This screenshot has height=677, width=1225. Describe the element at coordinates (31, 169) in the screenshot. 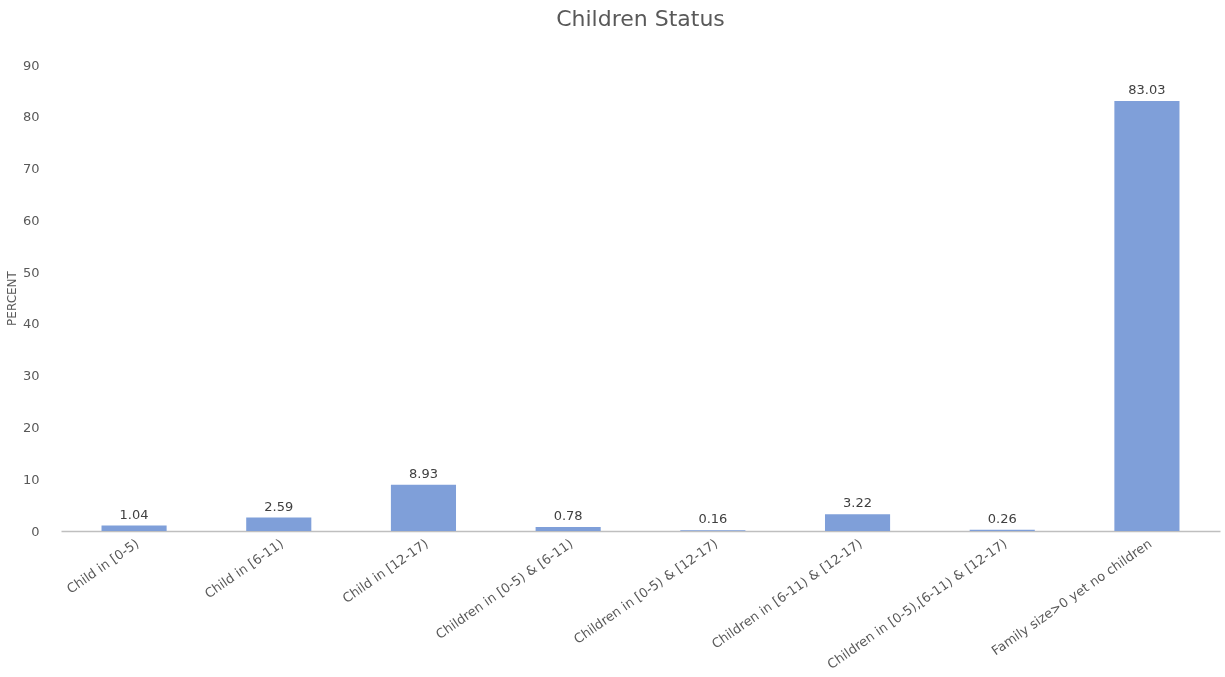

I see `y-tick-label: 70` at that location.